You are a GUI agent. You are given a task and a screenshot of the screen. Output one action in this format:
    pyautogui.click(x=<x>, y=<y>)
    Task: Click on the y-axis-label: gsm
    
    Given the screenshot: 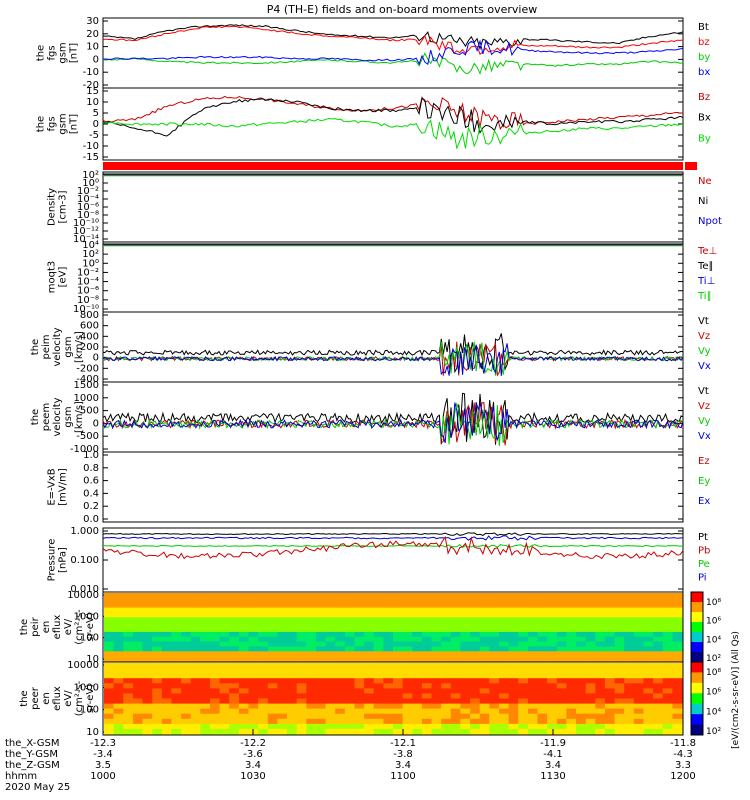 What is the action you would take?
    pyautogui.click(x=63, y=52)
    